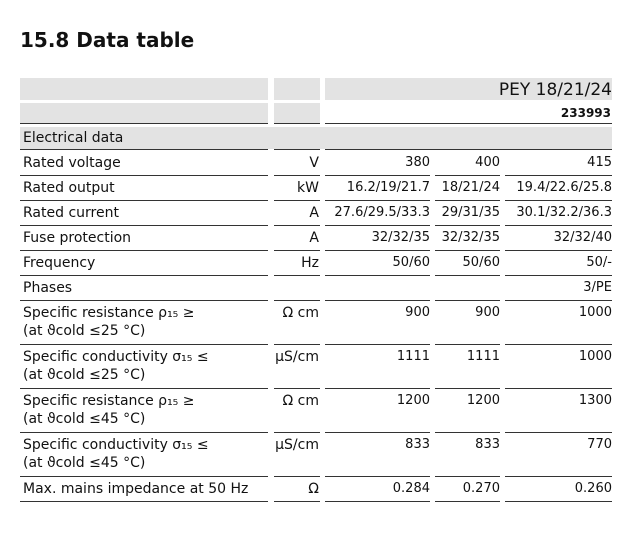 The width and height of the screenshot is (633, 535). What do you see at coordinates (77, 238) in the screenshot?
I see `row-label: Fuse protection` at bounding box center [77, 238].